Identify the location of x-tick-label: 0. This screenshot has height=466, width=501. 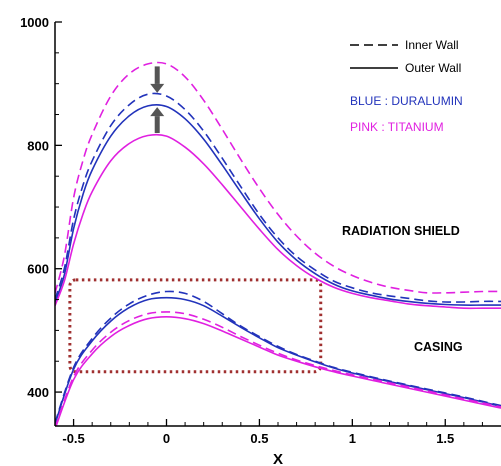
(166, 438).